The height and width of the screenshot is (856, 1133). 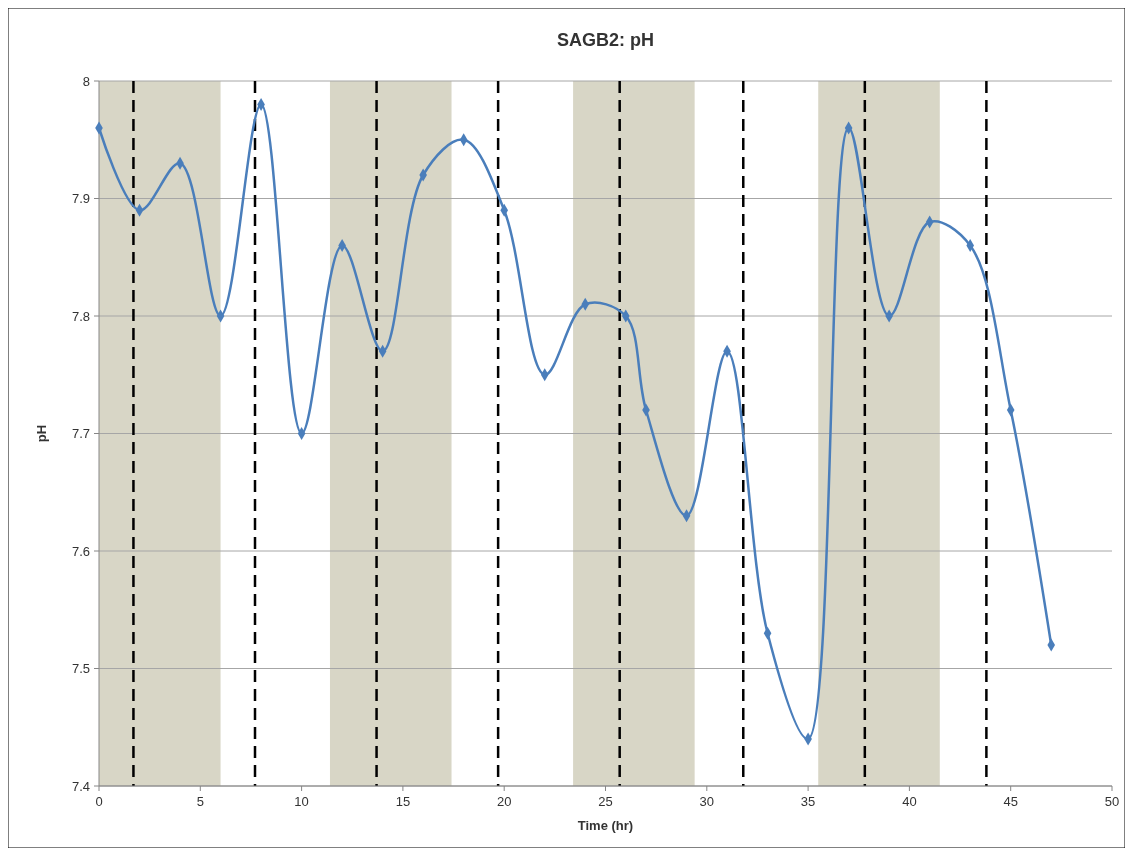 What do you see at coordinates (80, 433) in the screenshot?
I see `y-tick-label: 7.7` at bounding box center [80, 433].